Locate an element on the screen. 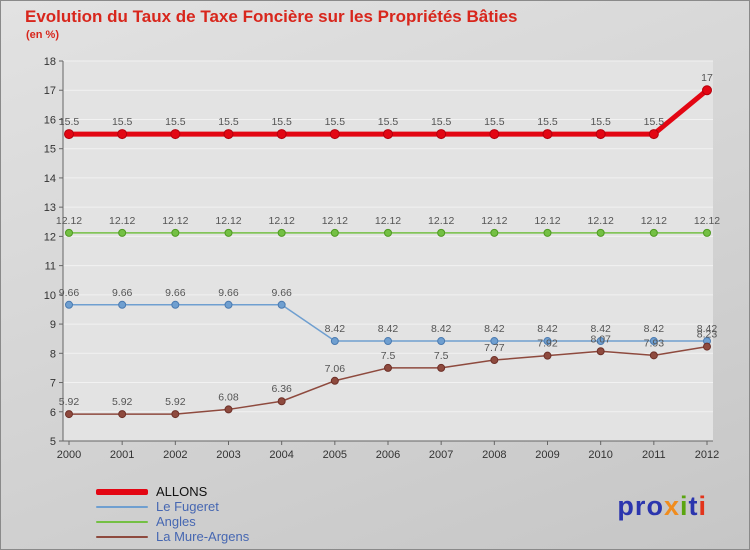 Image resolution: width=750 pixels, height=550 pixels. legend-label-le-fugeret: Le Fugeret is located at coordinates (187, 506).